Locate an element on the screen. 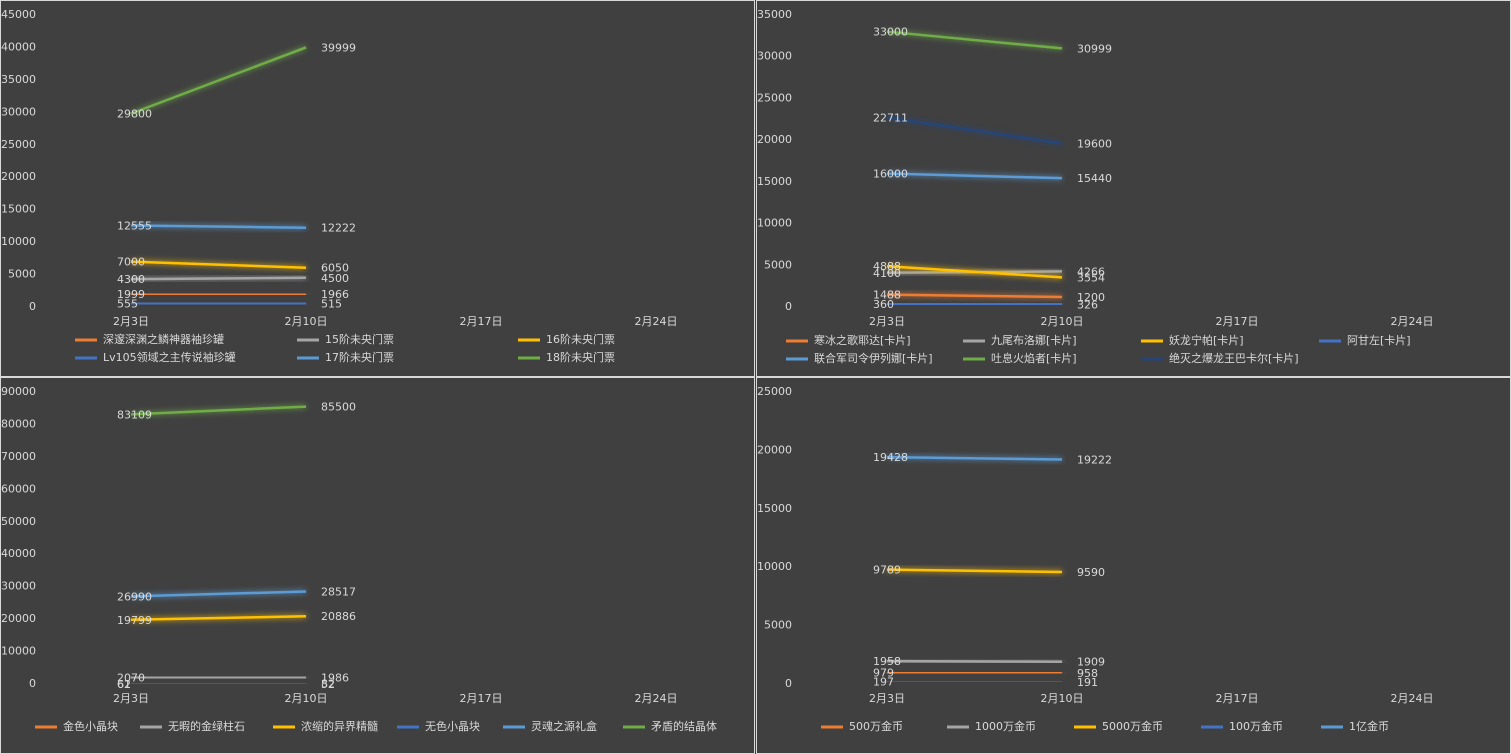 The height and width of the screenshot is (754, 1511). data-label: 12555 is located at coordinates (134, 226).